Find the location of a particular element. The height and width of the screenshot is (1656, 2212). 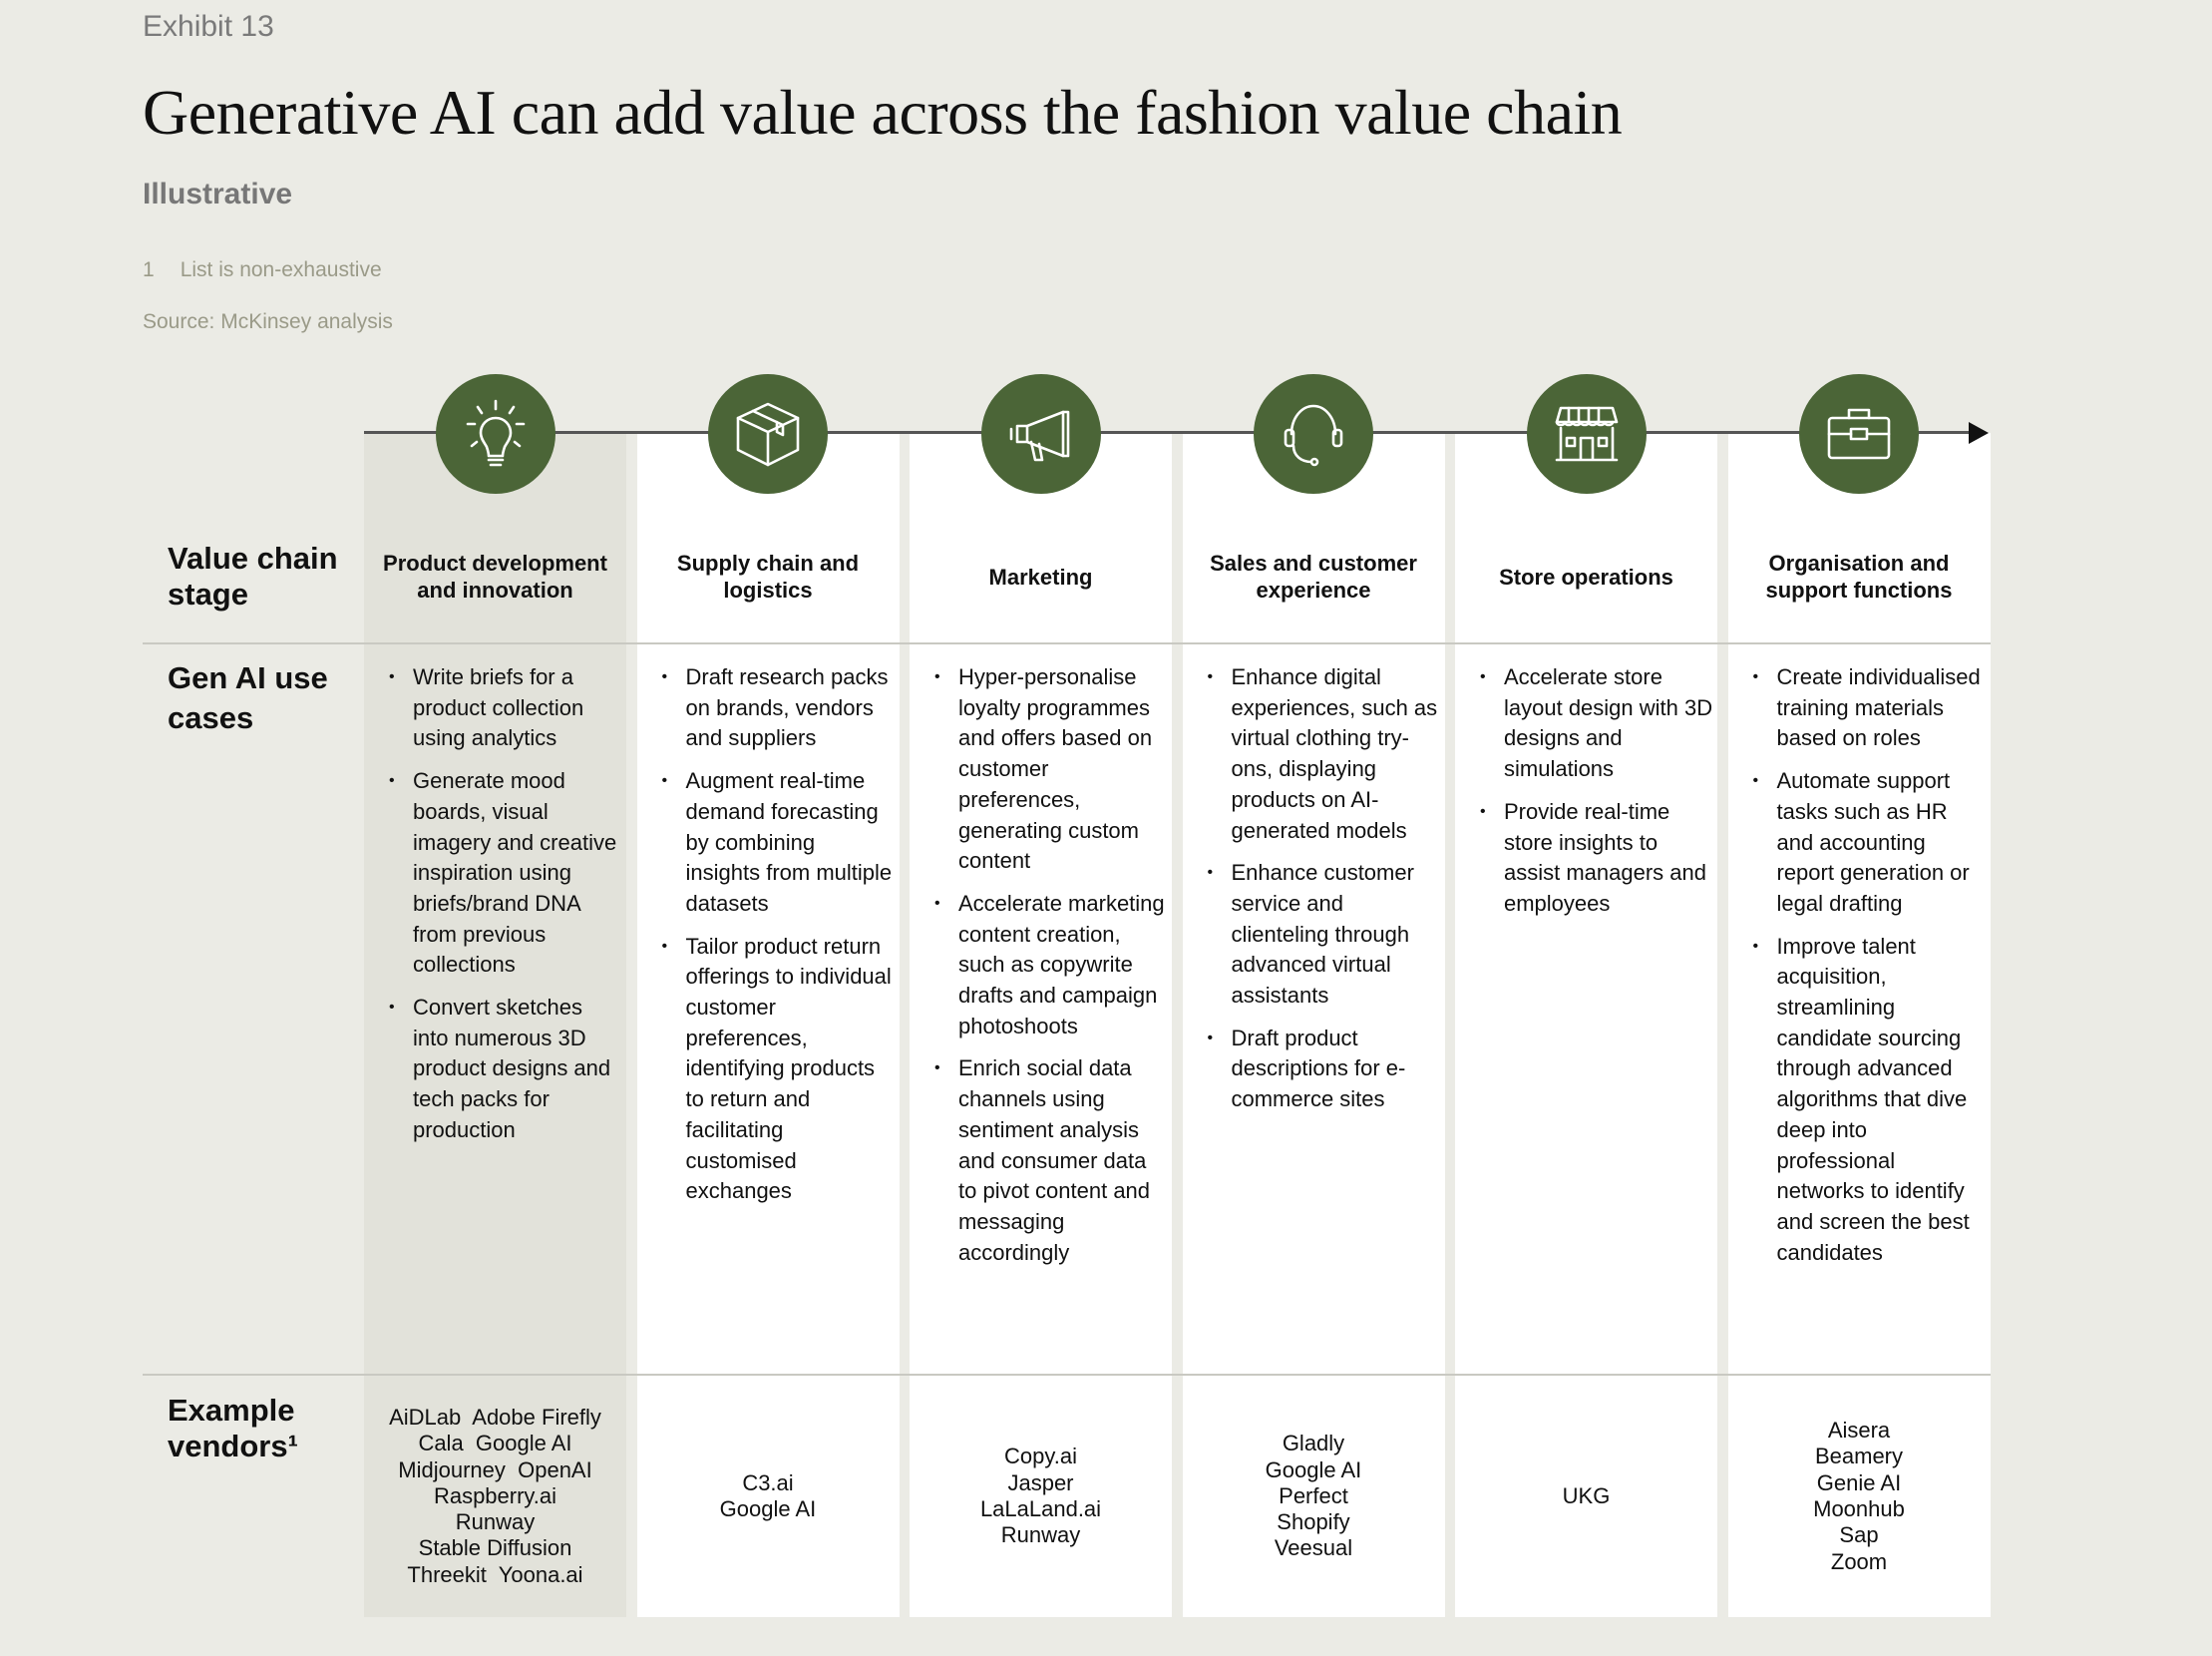

vendor-list: UKG is located at coordinates (1586, 1496).